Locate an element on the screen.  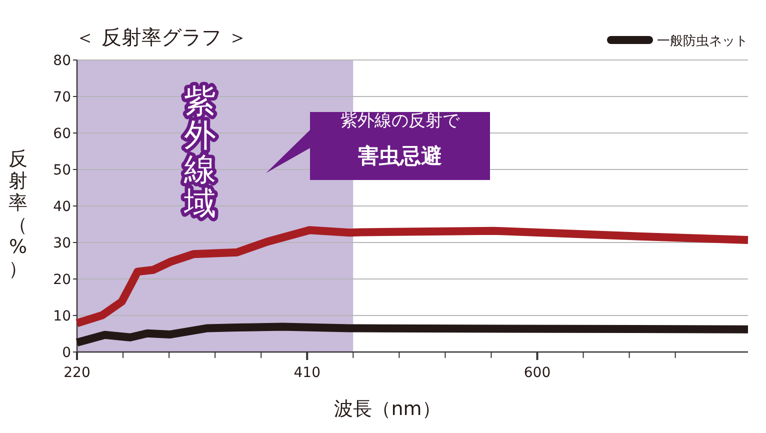
y-tick-label: 10 is located at coordinates (62, 316).